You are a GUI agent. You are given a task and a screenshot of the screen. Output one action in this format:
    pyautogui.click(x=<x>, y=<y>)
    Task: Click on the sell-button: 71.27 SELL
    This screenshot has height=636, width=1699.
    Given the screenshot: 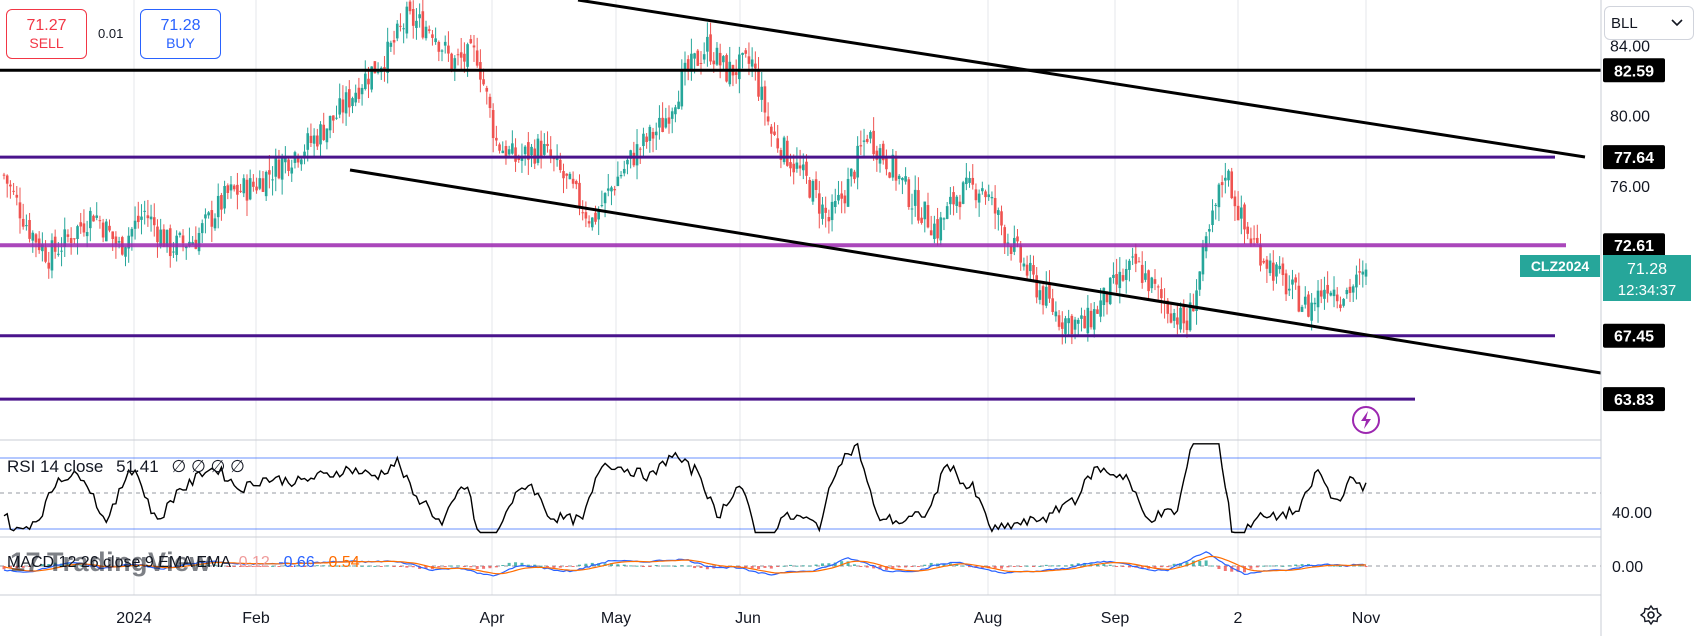 What is the action you would take?
    pyautogui.click(x=46, y=34)
    